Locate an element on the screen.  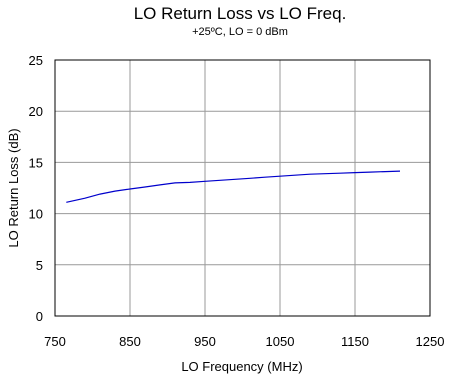
y-tick-label: 10 is located at coordinates (36, 214).